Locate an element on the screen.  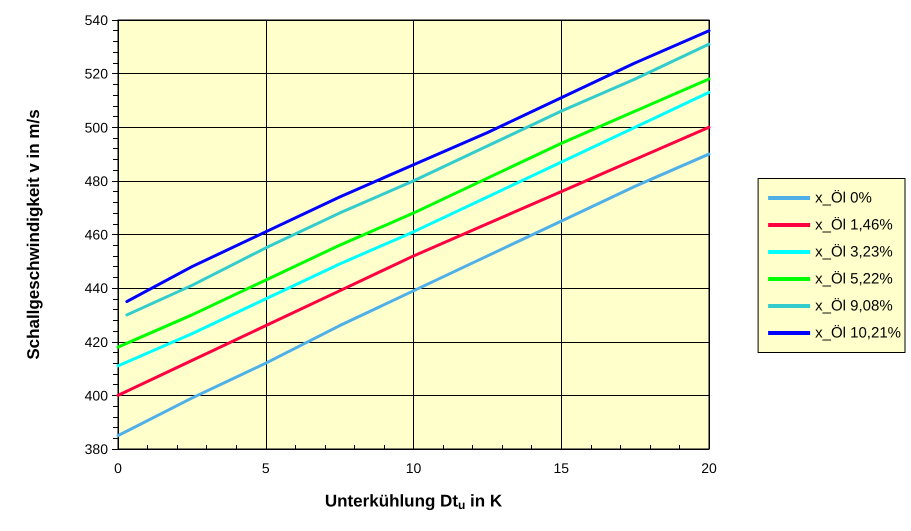
y-tick-label: 520 is located at coordinates (96, 74).